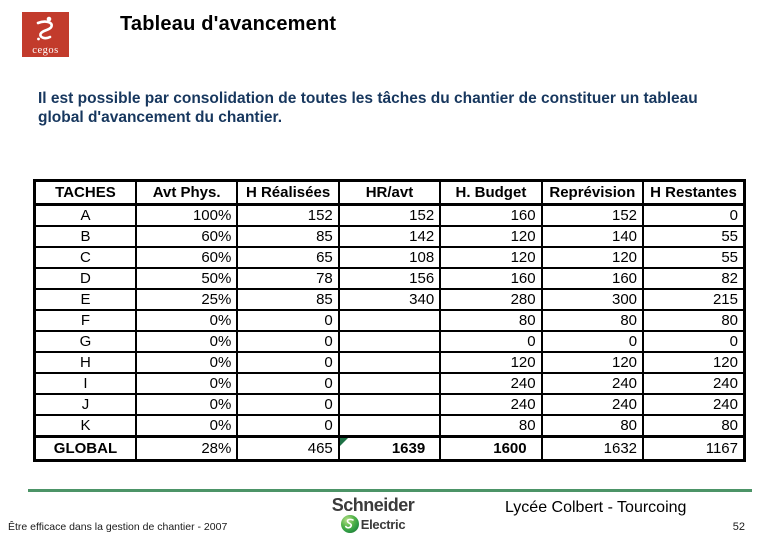 This screenshot has width=780, height=540. Describe the element at coordinates (288, 448) in the screenshot. I see `table-cell: 465` at that location.